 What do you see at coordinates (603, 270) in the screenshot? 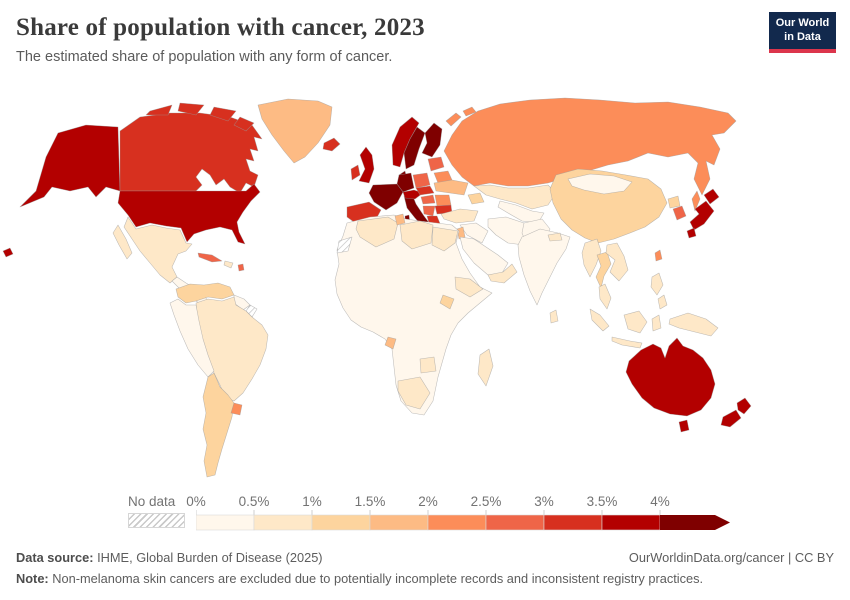
I see `country-thailand` at bounding box center [603, 270].